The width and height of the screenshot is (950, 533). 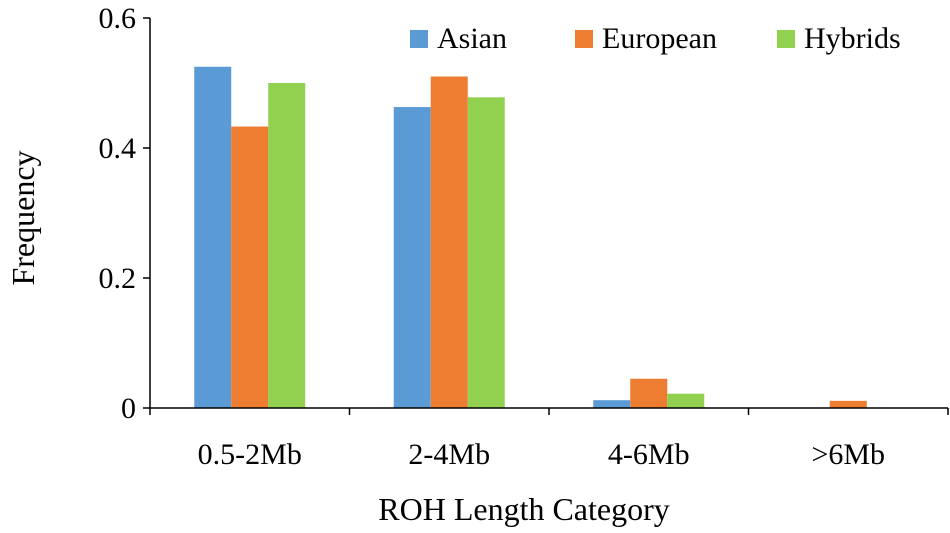 I want to click on legend-swatch-european, so click(x=584, y=39).